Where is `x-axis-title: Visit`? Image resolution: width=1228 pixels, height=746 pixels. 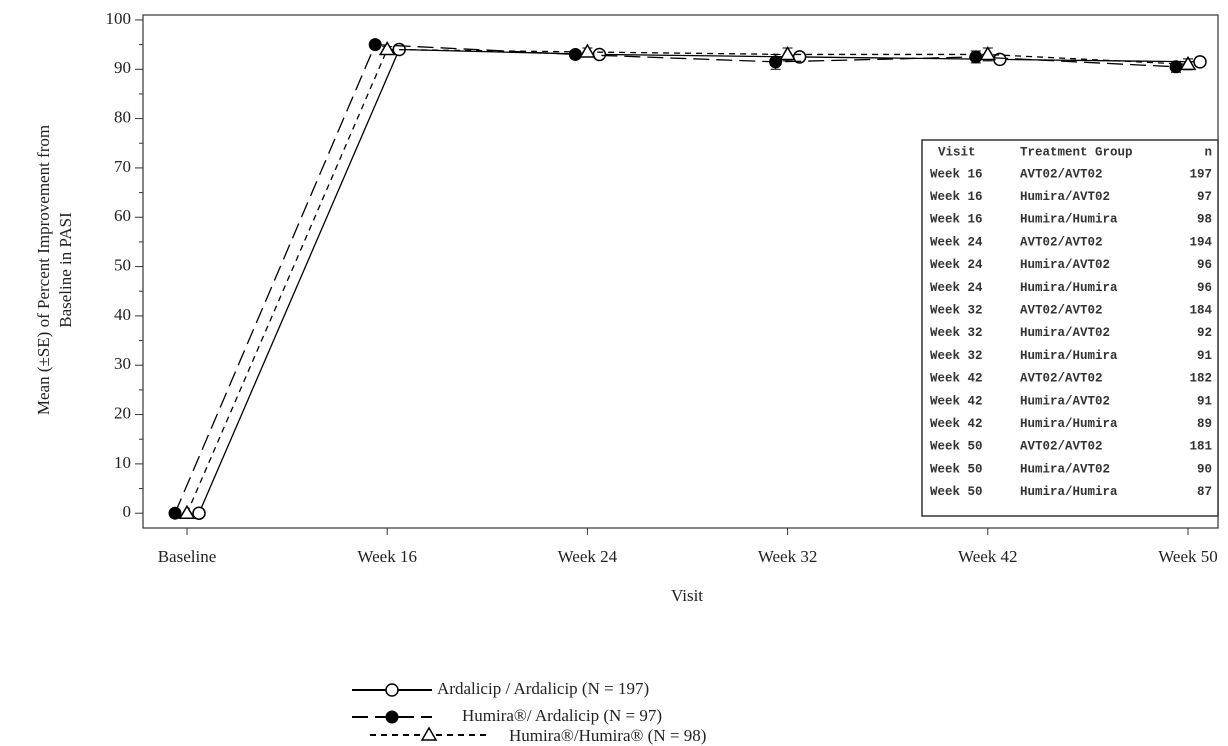 x-axis-title: Visit is located at coordinates (687, 595).